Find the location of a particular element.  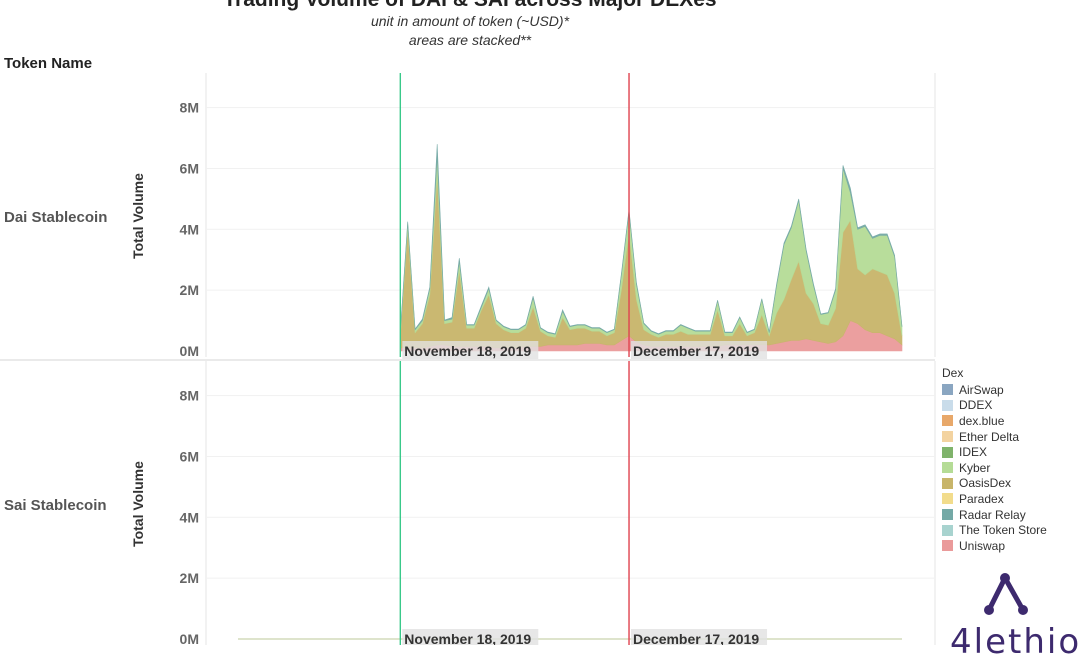

legend-item: IDEX is located at coordinates (994, 452).